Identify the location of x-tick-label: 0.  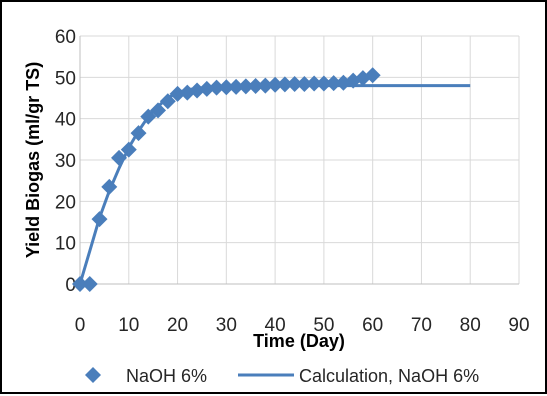
(80, 325).